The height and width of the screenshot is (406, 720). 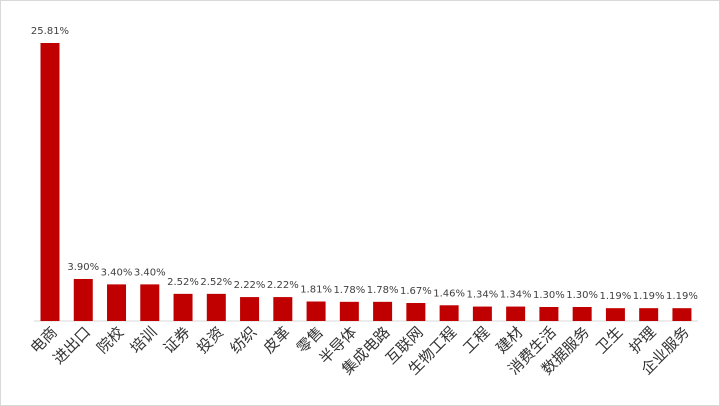 I want to click on value-label: 3.90%, so click(x=83, y=267).